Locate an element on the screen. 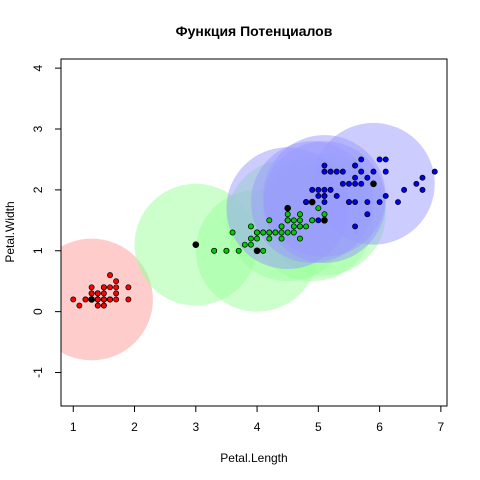  y-axis: -1 0 1 2 3 4 is located at coordinates (46, 221).